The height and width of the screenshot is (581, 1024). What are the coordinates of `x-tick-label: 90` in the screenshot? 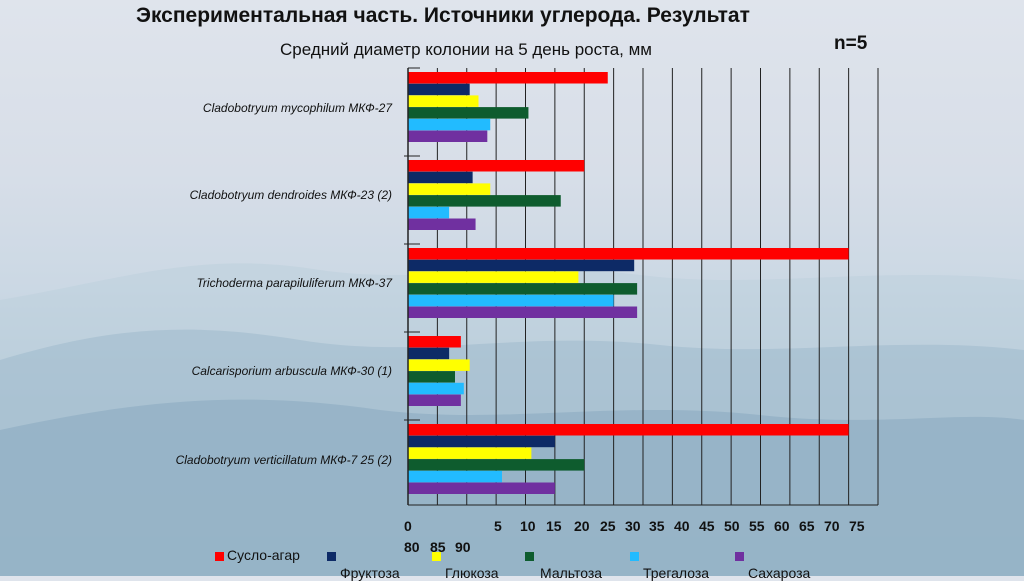 It's located at (463, 547).